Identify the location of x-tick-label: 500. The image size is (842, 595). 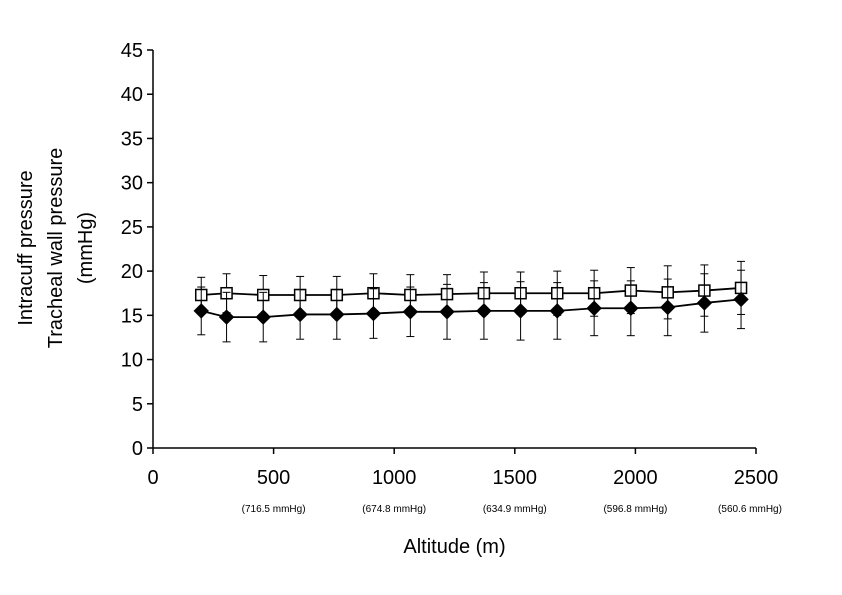
(273, 478).